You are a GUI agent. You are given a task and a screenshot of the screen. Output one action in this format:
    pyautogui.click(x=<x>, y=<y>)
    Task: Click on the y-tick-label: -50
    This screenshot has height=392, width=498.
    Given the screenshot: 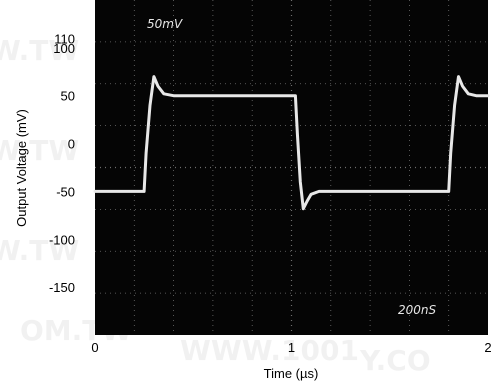 What is the action you would take?
    pyautogui.click(x=65, y=191)
    